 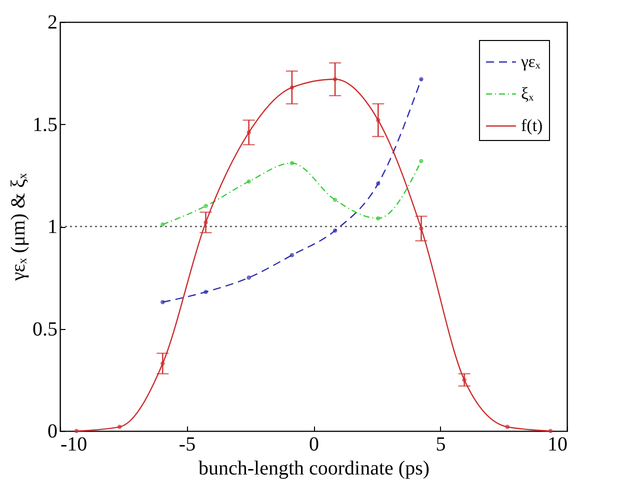 I want to click on legend-label: ξₓ, so click(x=527, y=93).